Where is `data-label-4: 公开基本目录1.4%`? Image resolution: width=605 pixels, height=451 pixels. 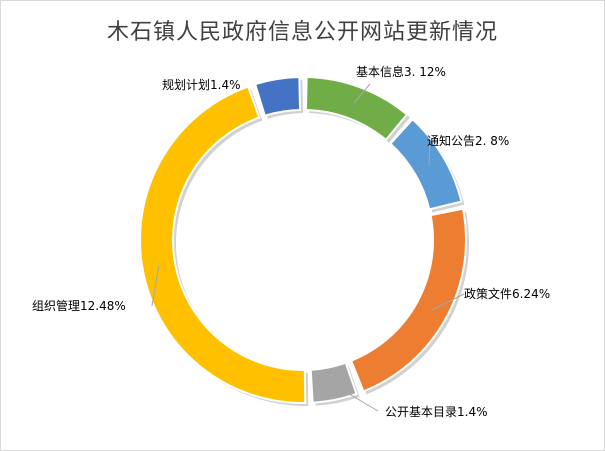
data-label-4: 公开基本目录1.4% is located at coordinates (436, 412).